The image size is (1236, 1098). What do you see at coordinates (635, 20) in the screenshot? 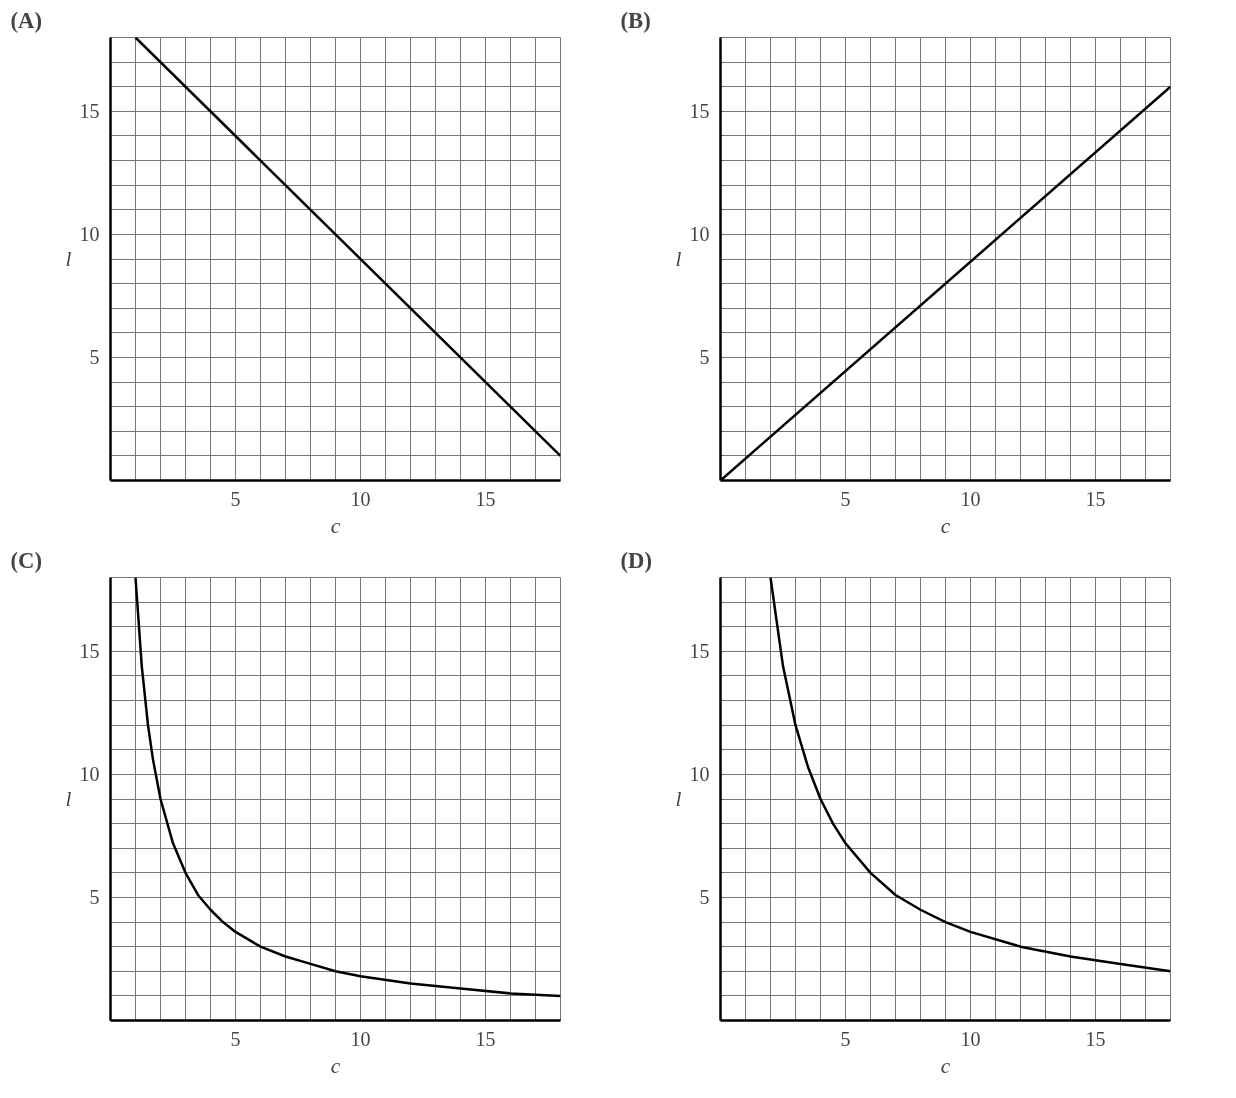
I see `chart-title: (B)` at bounding box center [635, 20].